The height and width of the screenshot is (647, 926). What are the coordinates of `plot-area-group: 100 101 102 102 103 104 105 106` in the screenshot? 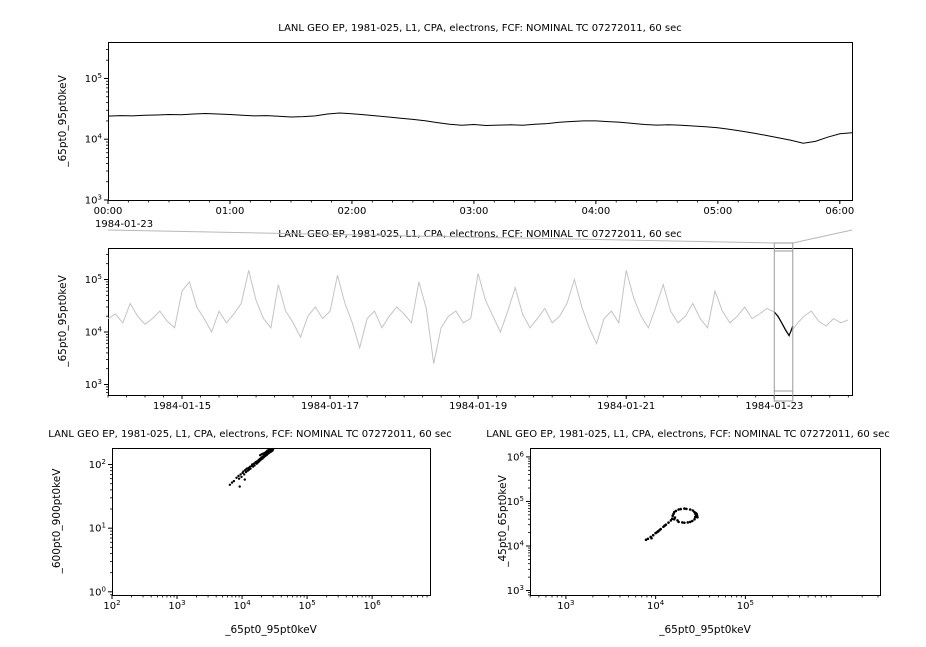 It's located at (260, 529).